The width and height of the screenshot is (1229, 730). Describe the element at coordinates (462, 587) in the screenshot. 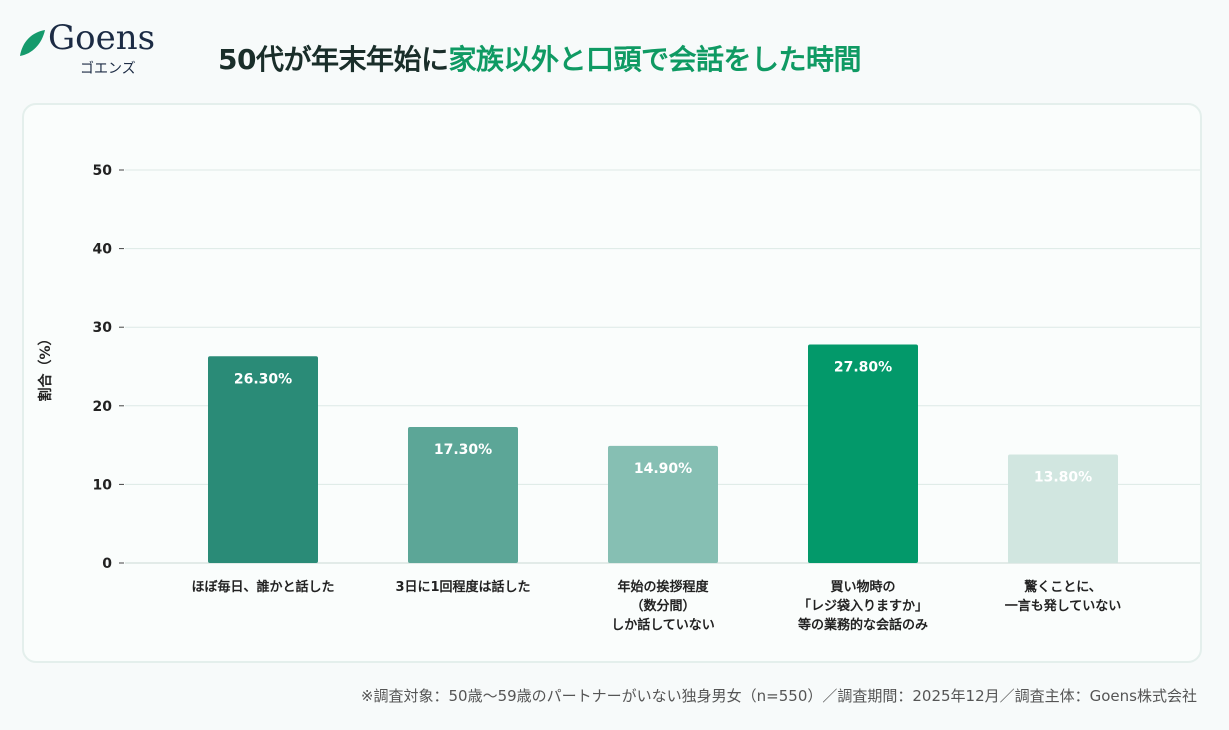

I see `x-tick-label: 3日に1回程度は話した` at that location.